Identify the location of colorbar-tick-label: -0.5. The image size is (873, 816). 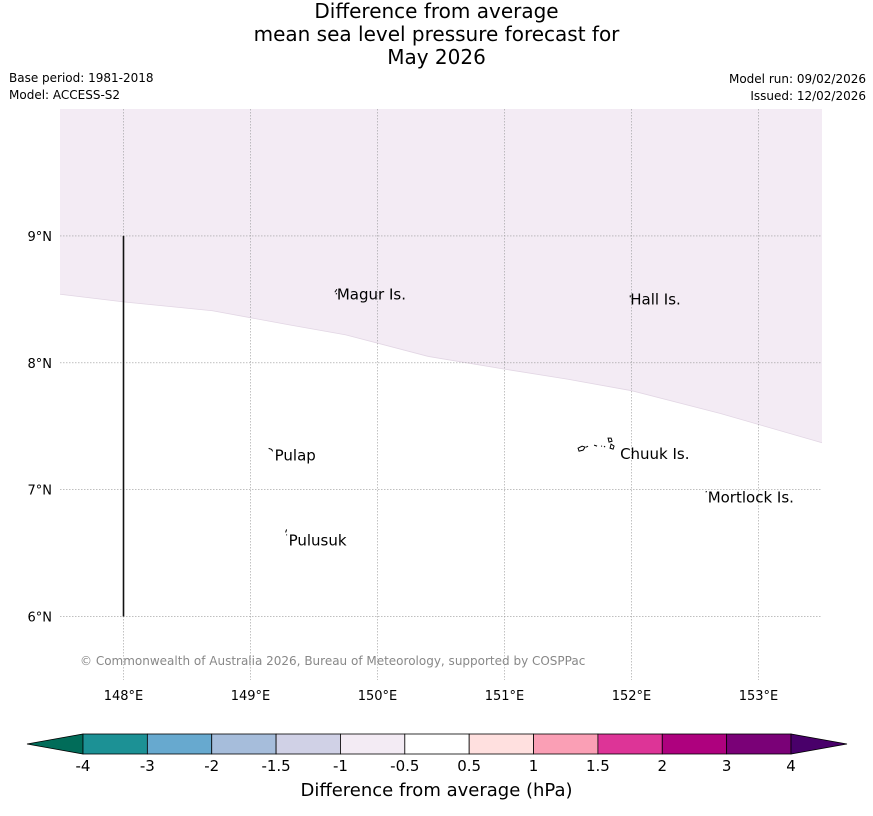
(404, 766).